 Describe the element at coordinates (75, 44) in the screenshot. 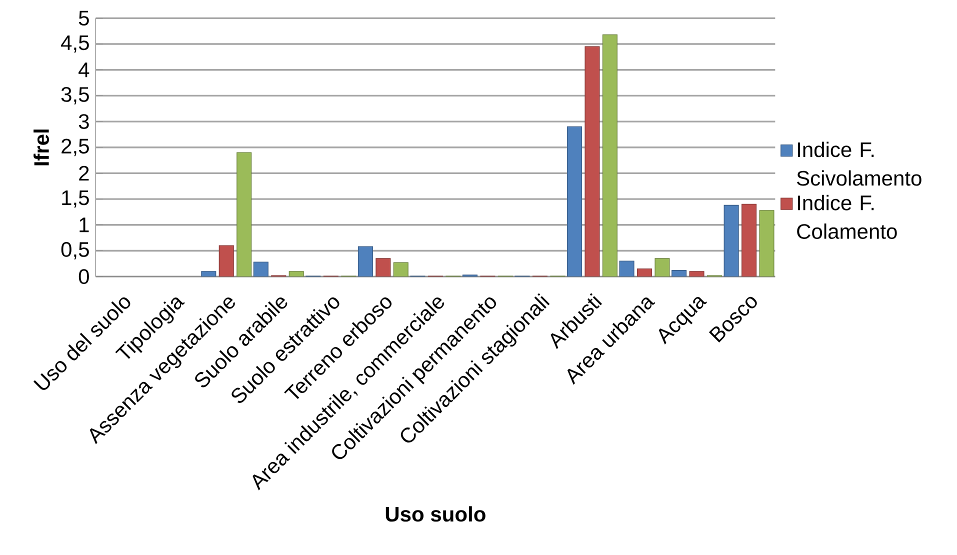

I see `y-tick-label: 4,5` at that location.